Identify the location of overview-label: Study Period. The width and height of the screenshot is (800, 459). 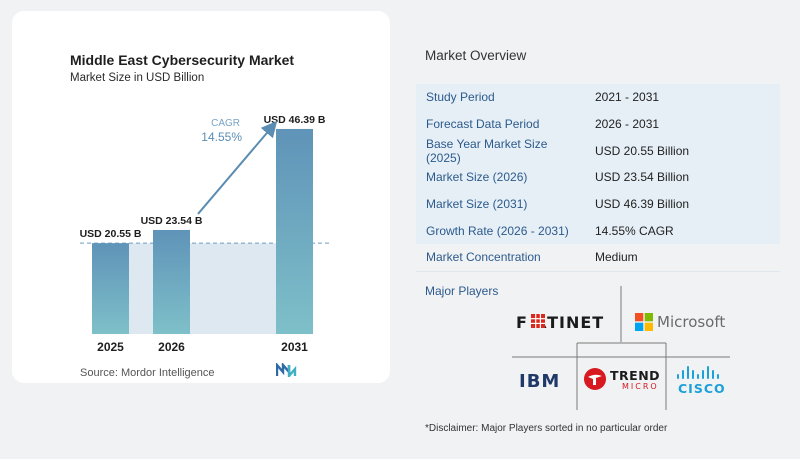
(460, 97).